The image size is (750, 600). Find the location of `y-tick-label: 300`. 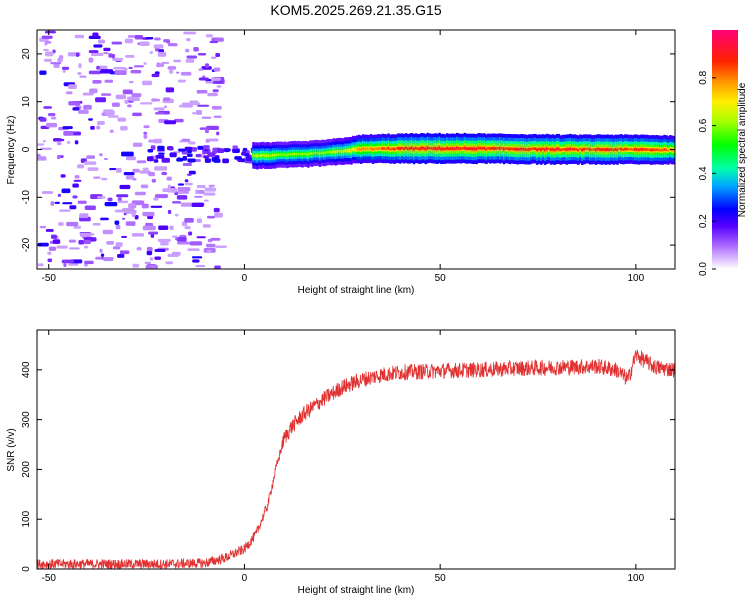

y-tick-label: 300 is located at coordinates (26, 419).